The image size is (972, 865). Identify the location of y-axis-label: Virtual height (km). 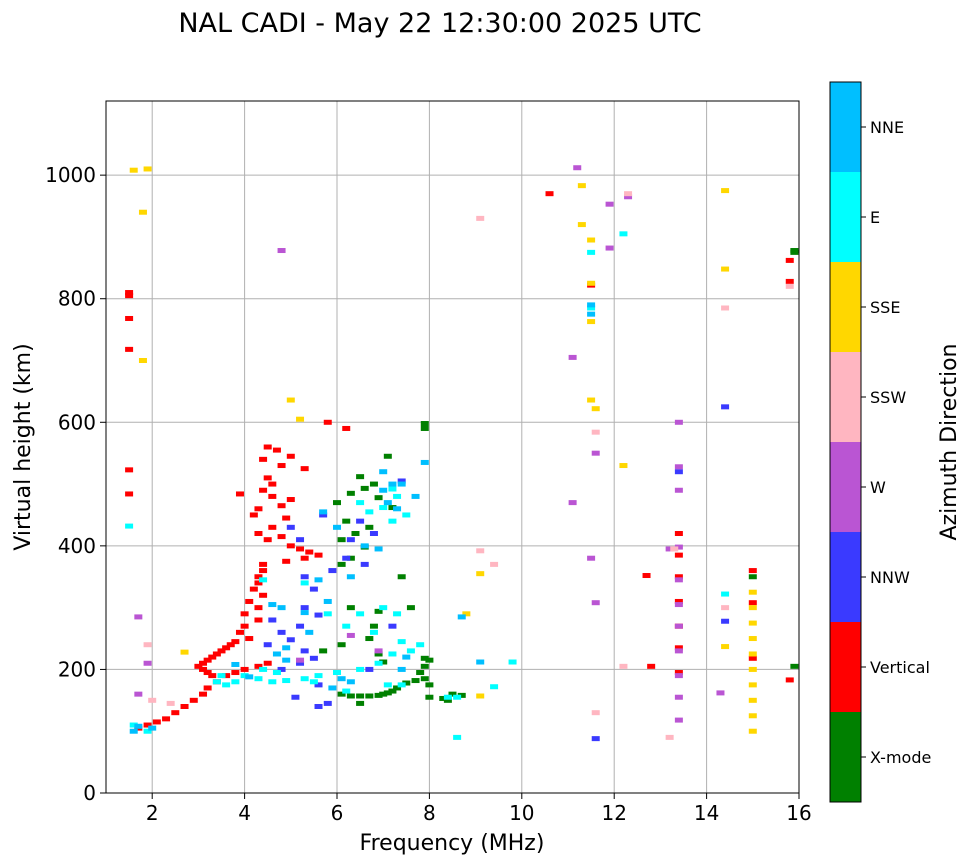
(23, 446).